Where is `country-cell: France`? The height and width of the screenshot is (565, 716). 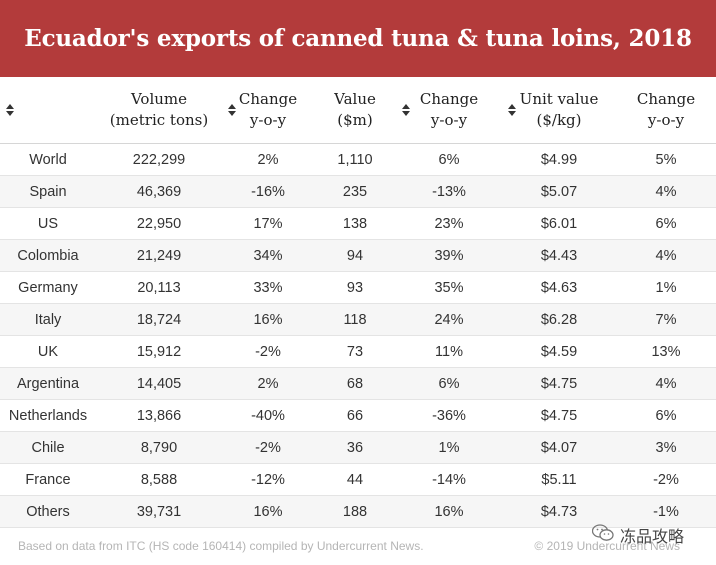
country-cell: France is located at coordinates (48, 479).